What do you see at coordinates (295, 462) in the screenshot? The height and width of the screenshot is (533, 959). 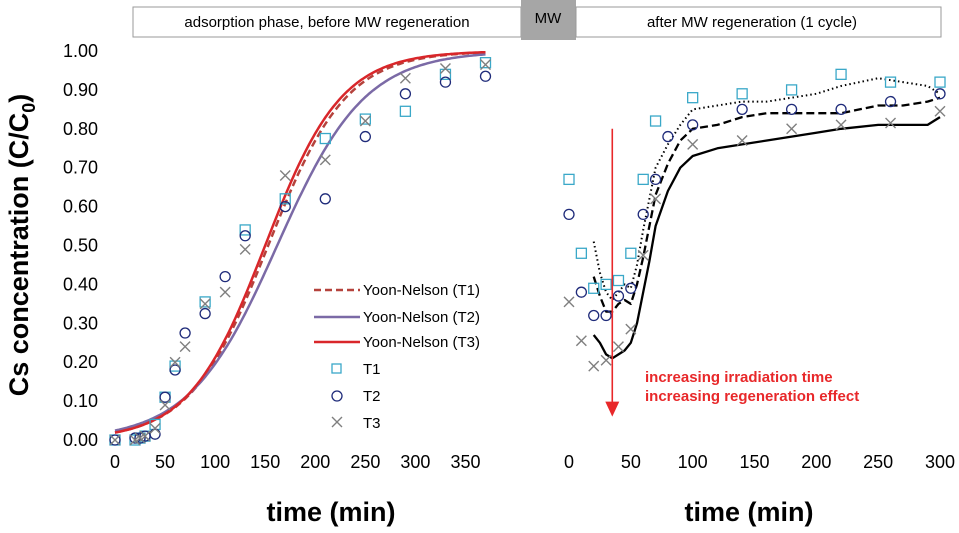 I see `left-x-ticks: 0 50 100 150 200 250 300 350` at bounding box center [295, 462].